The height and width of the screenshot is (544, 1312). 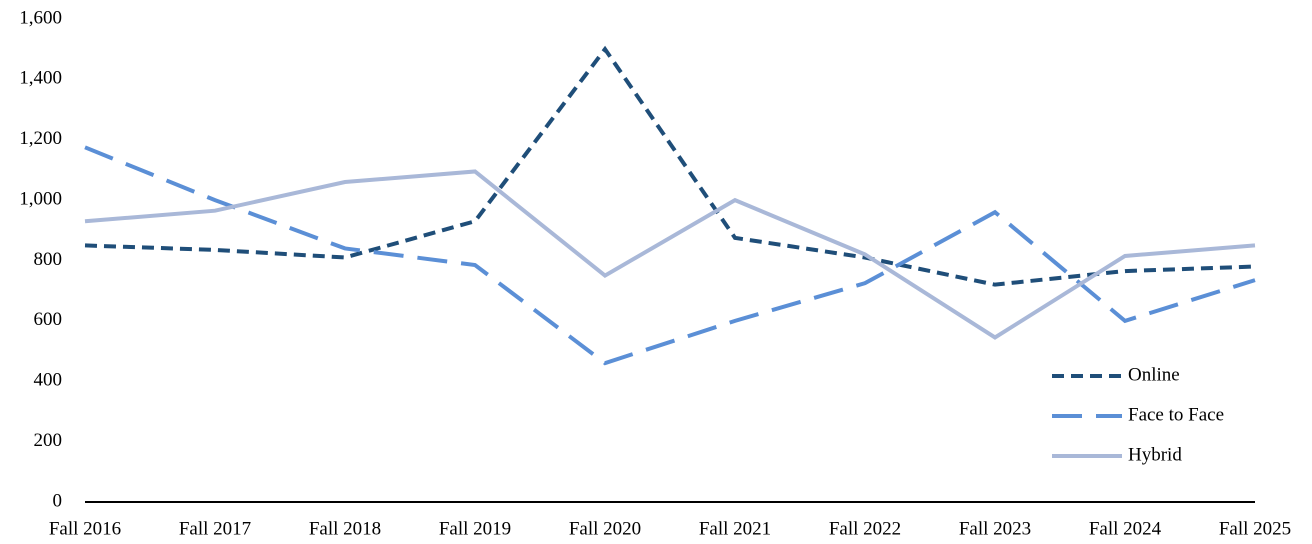 What do you see at coordinates (40, 138) in the screenshot?
I see `y-tick-label: 1,200` at bounding box center [40, 138].